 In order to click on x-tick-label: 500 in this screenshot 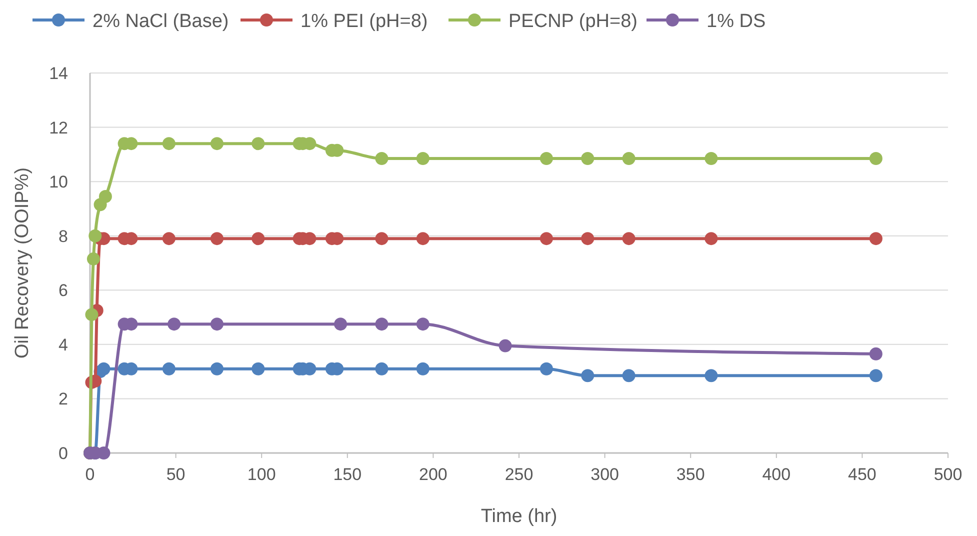, I will do `click(948, 474)`.